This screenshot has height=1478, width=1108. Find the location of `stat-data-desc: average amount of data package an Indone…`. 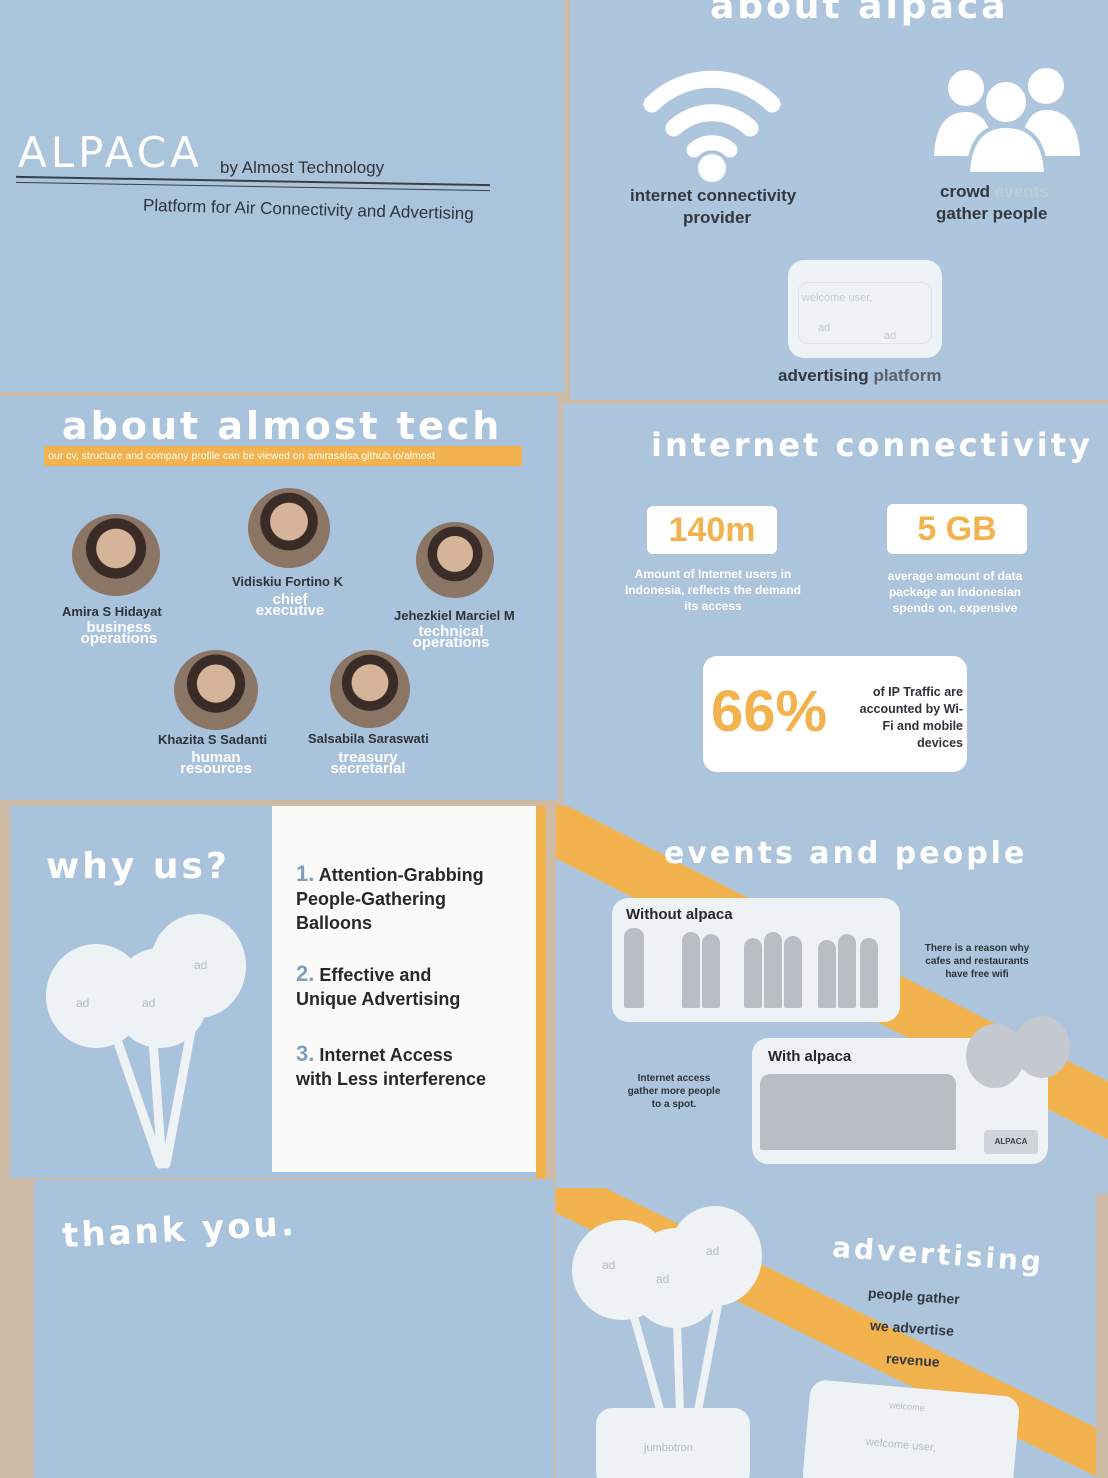

stat-data-desc: average amount of data package an Indone… is located at coordinates (955, 592).